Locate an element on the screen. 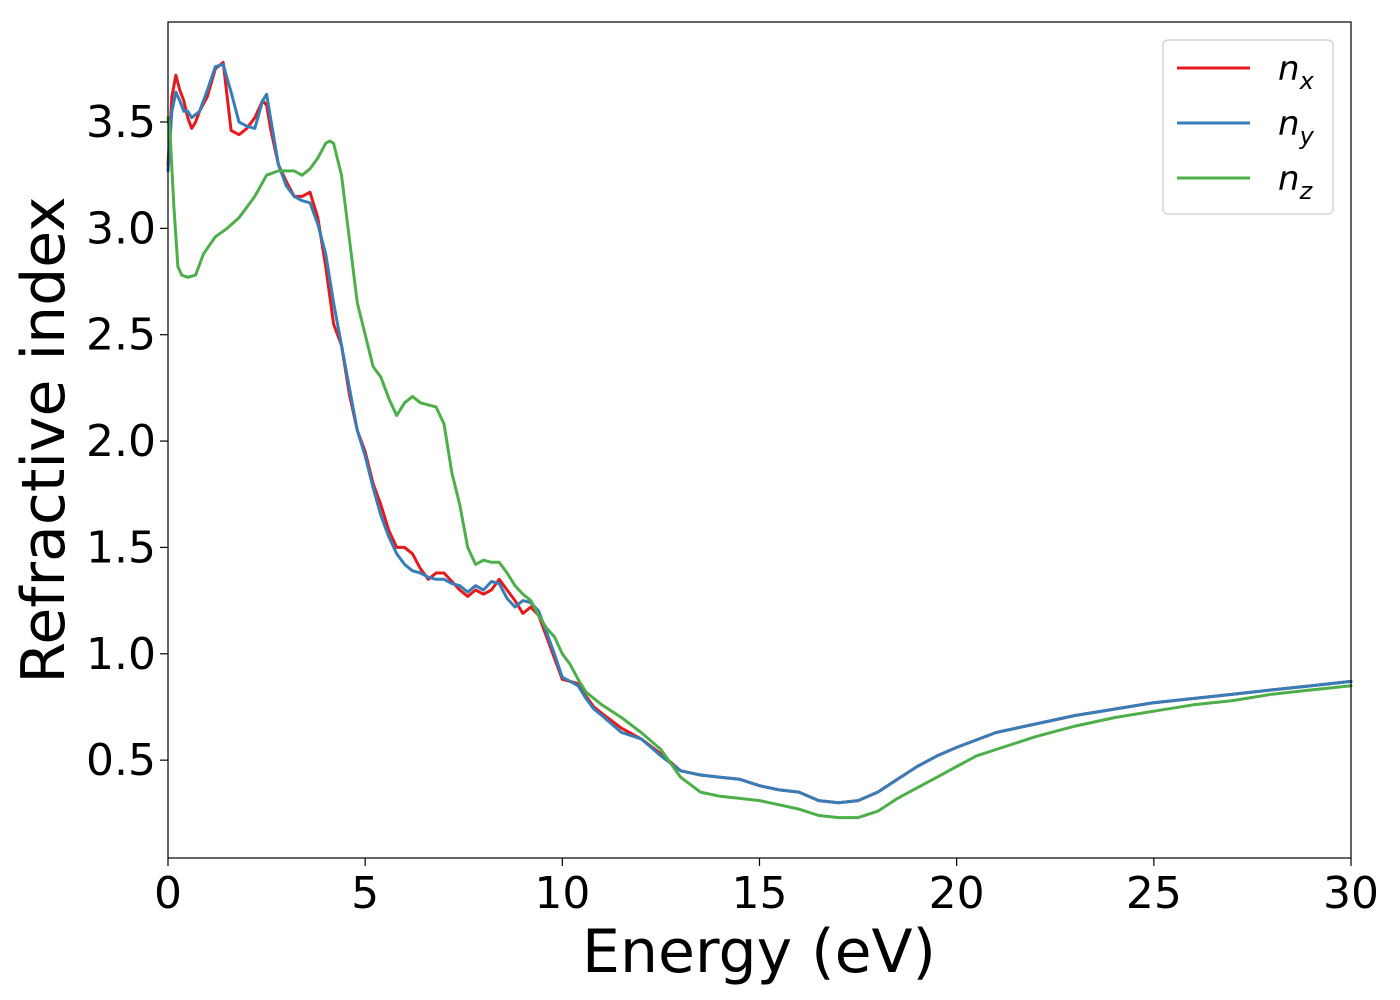 This screenshot has width=1400, height=1000. legend: nx ny nz is located at coordinates (1248, 127).